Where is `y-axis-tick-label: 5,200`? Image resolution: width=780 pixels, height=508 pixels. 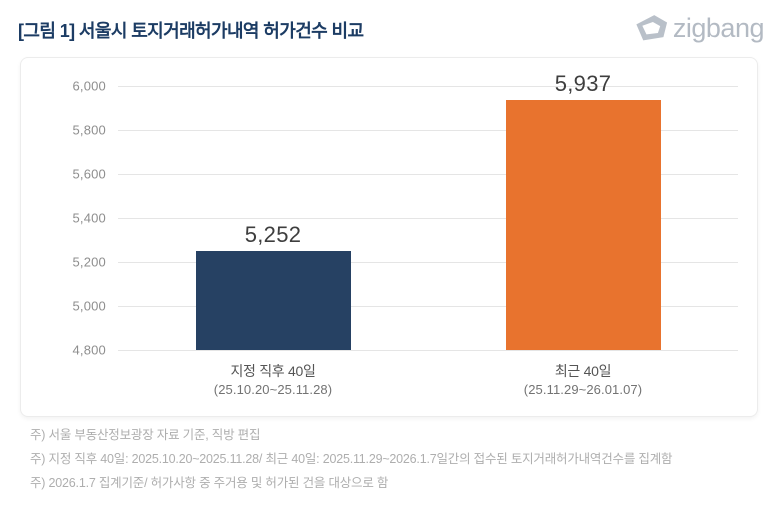 y-axis-tick-label: 5,200 is located at coordinates (89, 262).